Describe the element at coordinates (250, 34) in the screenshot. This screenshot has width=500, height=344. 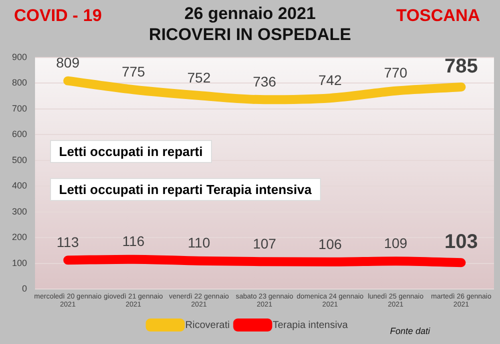
I see `chart-subtitle: RICOVERI IN OSPEDALE` at that location.